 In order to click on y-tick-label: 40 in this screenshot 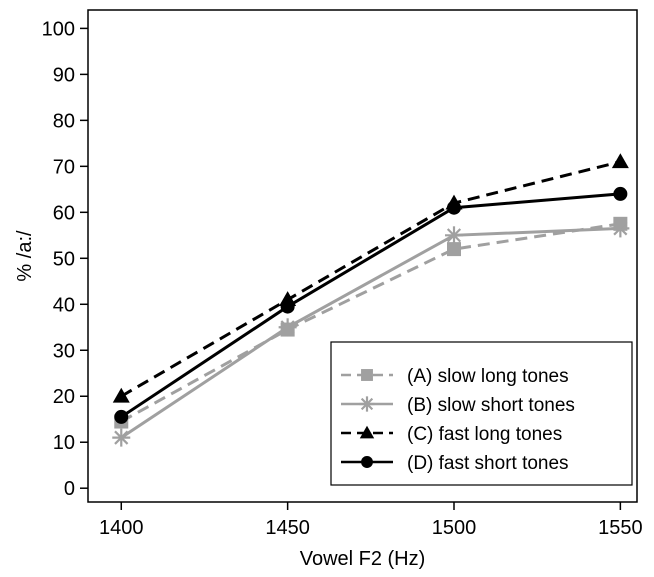, I will do `click(64, 305)`.